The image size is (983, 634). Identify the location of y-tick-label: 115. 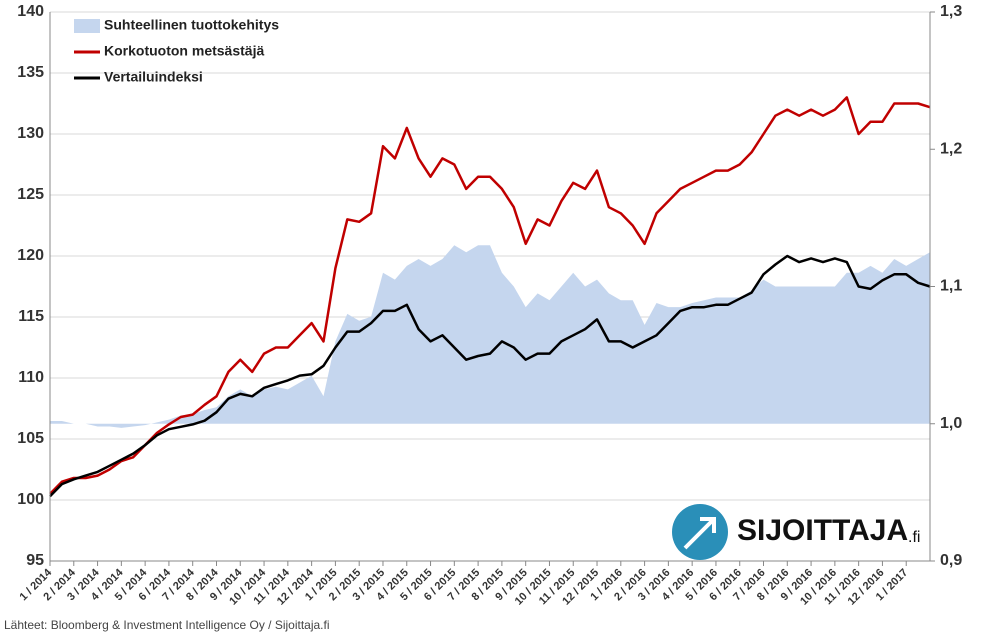
(31, 316).